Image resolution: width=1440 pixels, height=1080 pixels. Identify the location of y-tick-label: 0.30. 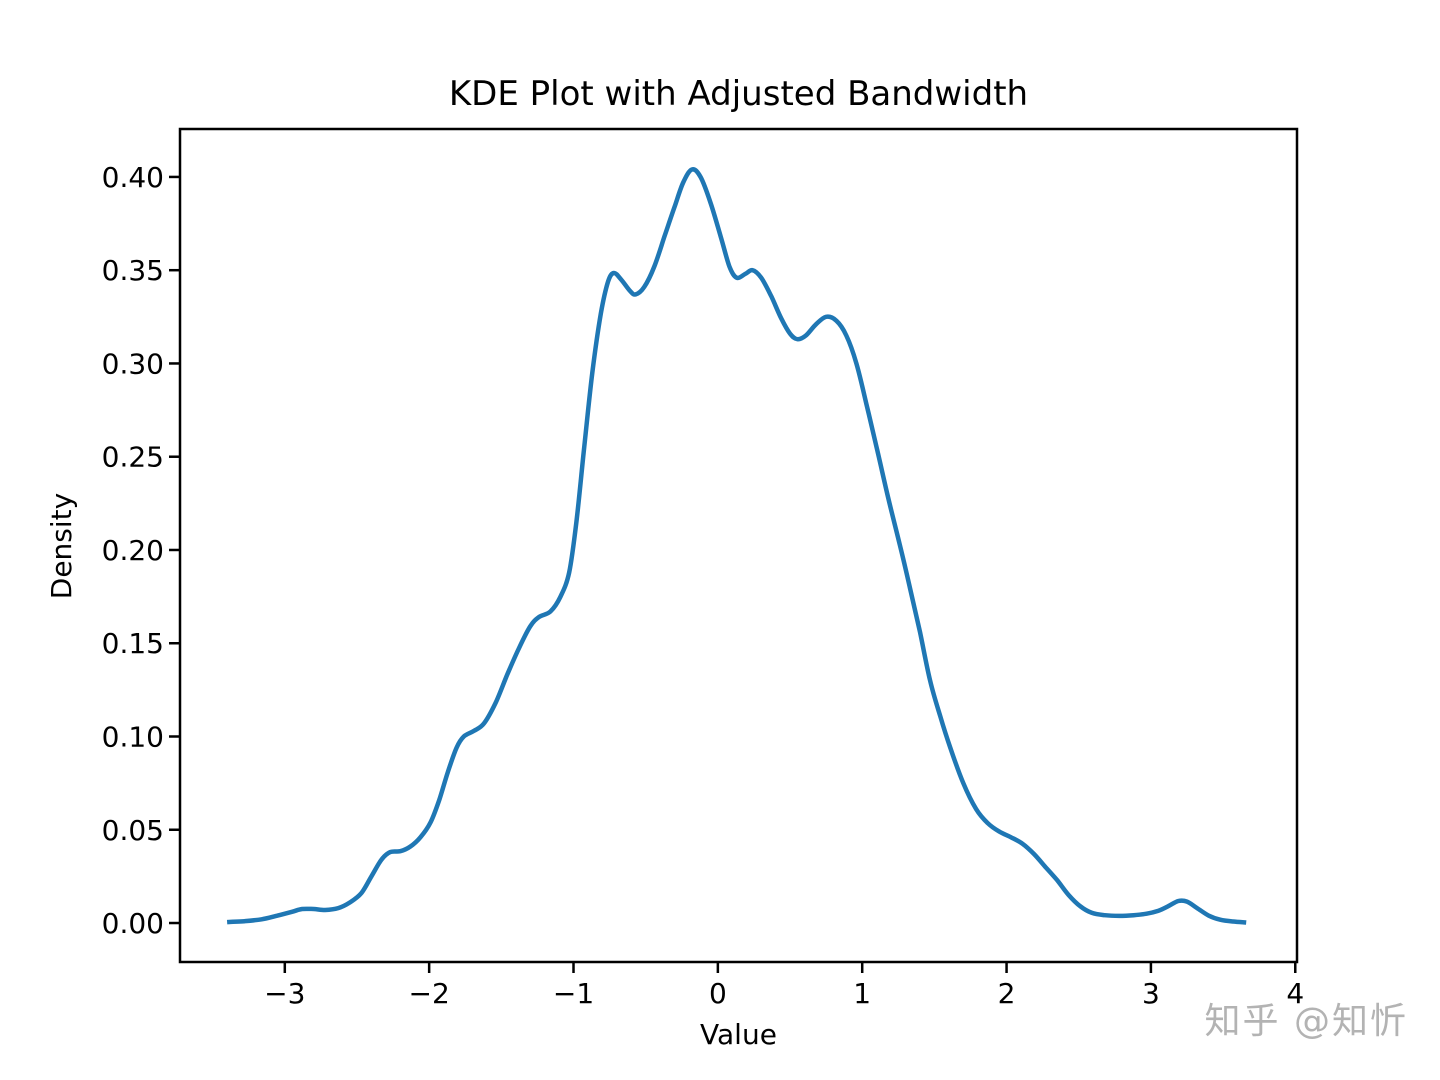
(133, 363).